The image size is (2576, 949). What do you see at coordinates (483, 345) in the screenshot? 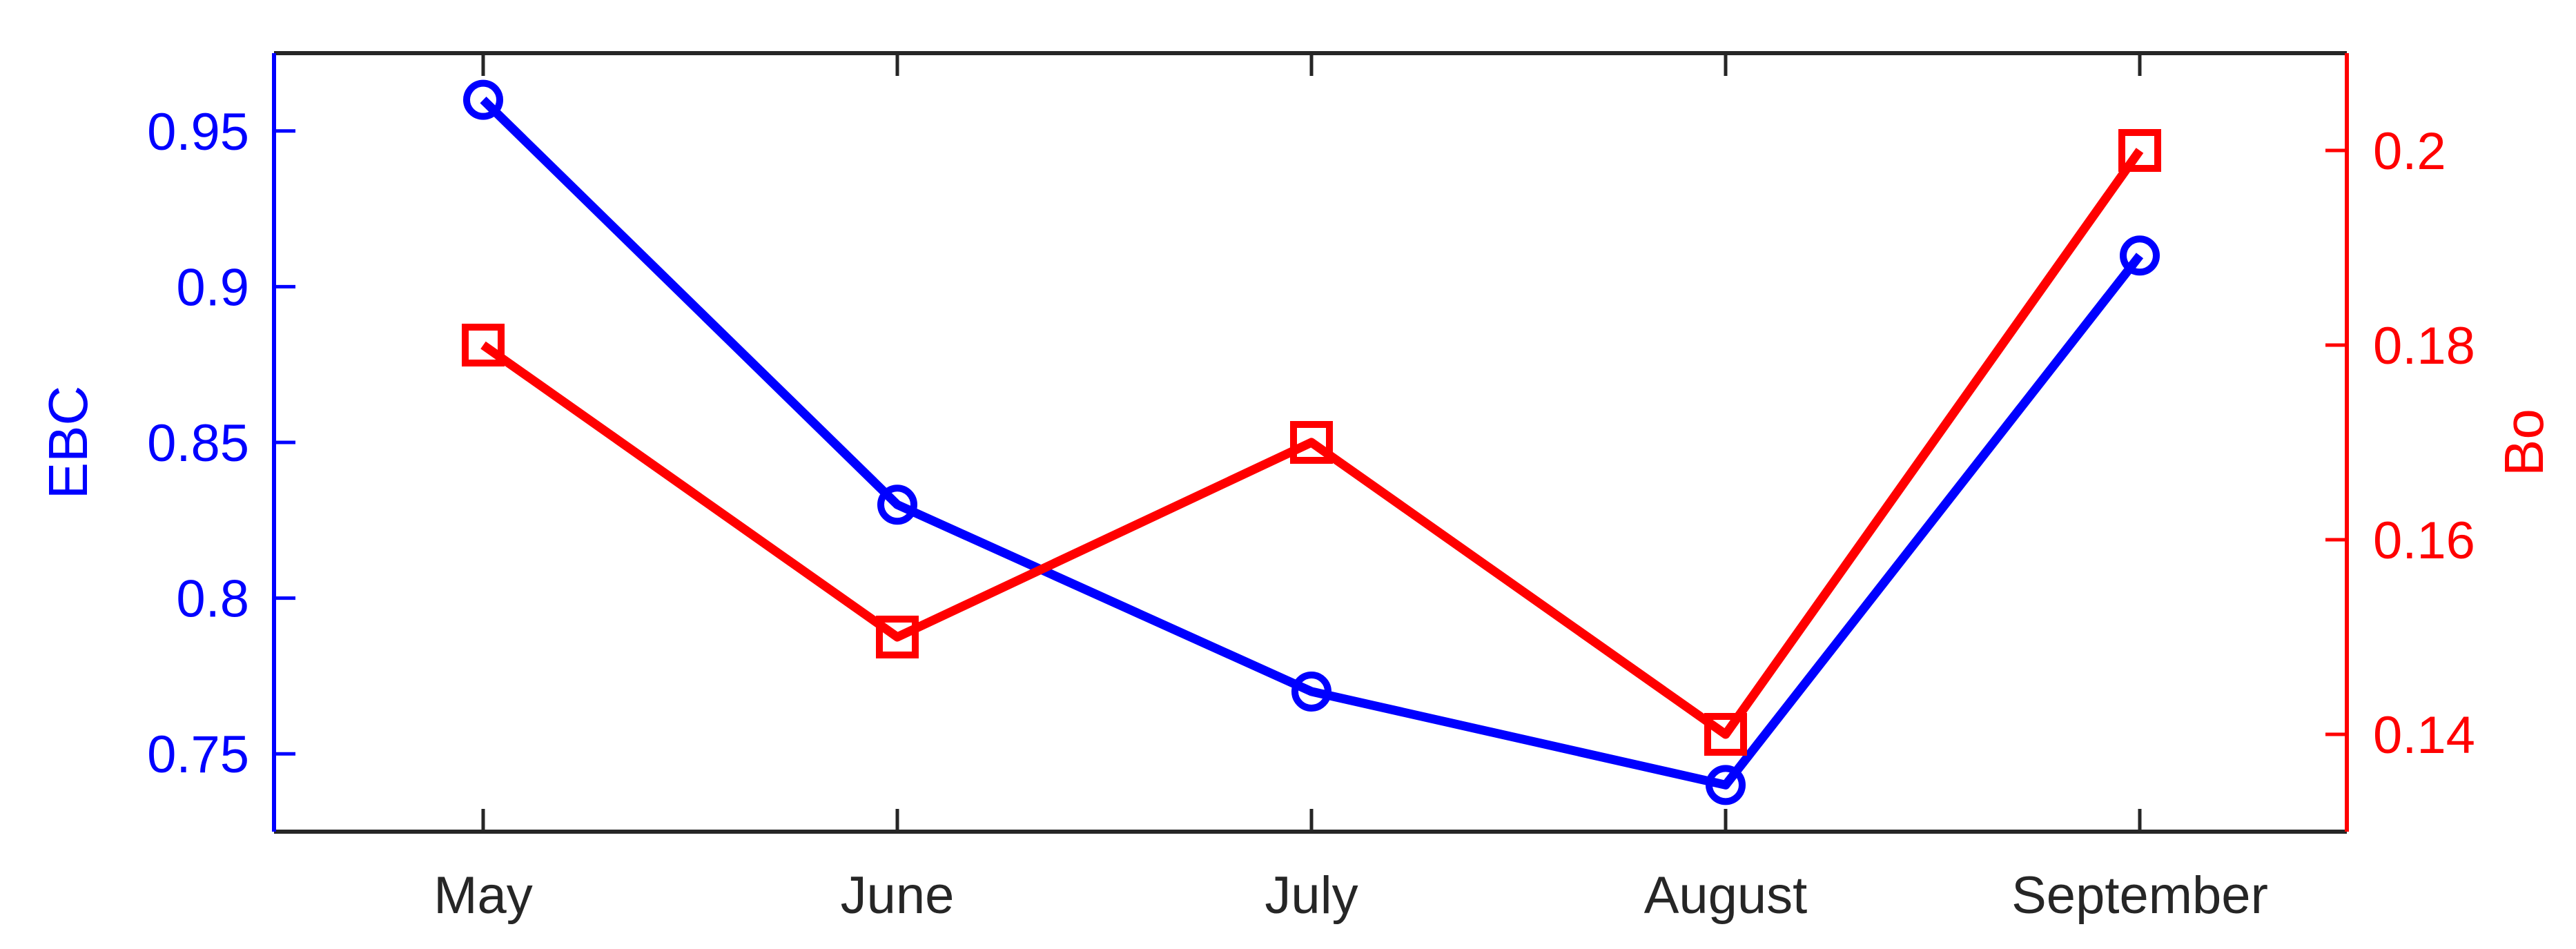
I see `marker-bo-may` at bounding box center [483, 345].